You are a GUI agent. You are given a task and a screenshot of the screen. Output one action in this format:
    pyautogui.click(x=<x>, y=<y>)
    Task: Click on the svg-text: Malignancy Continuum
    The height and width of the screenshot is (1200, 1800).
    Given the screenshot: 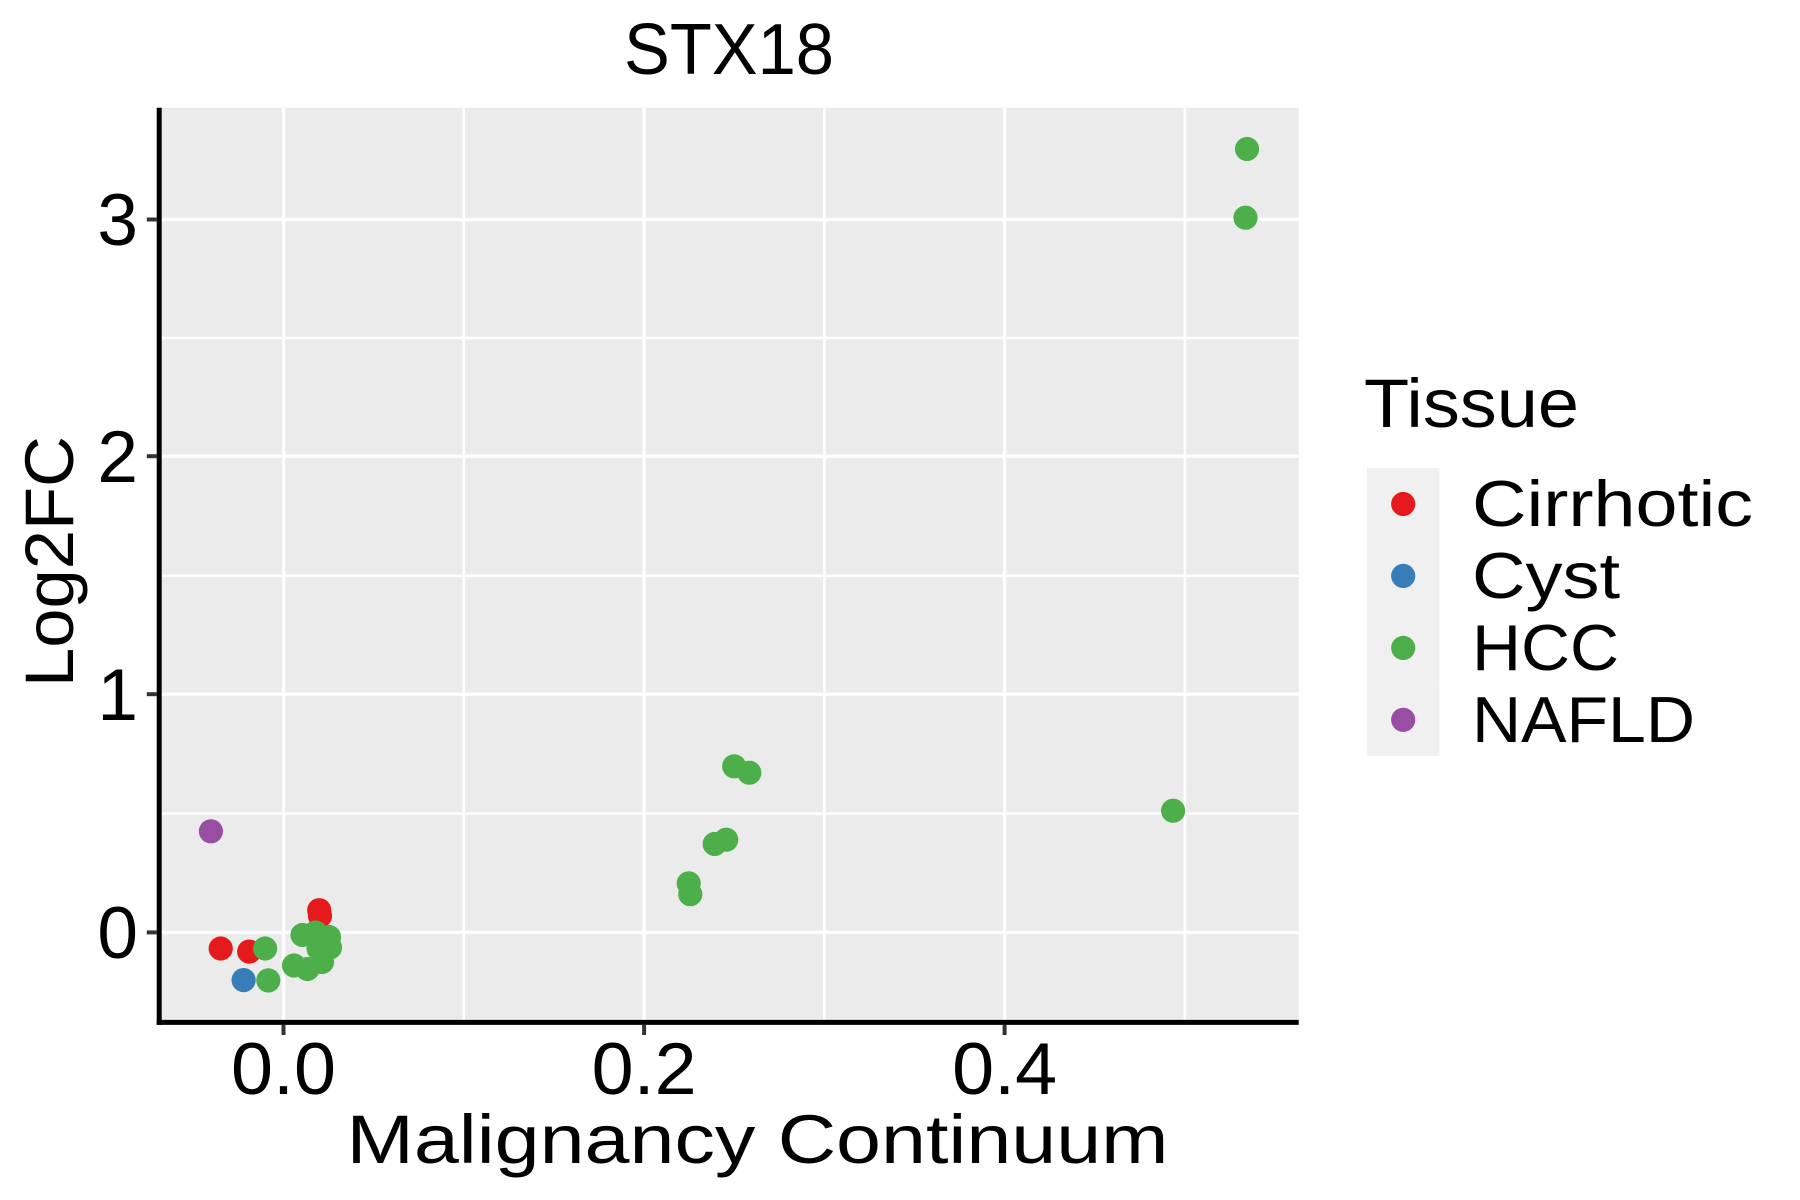 What is the action you would take?
    pyautogui.click(x=758, y=1139)
    